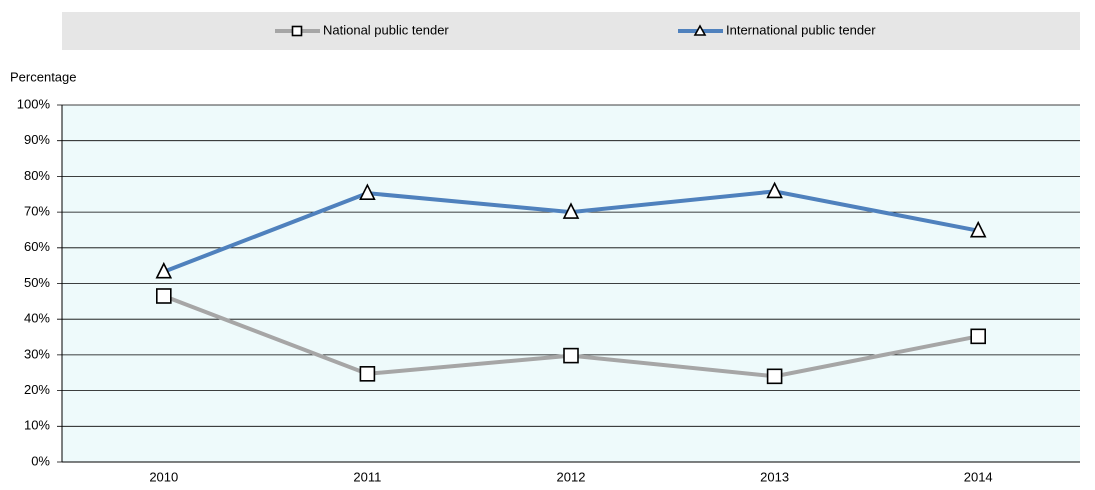 The image size is (1095, 490). Describe the element at coordinates (37, 211) in the screenshot. I see `y-tick-label: 70%` at that location.